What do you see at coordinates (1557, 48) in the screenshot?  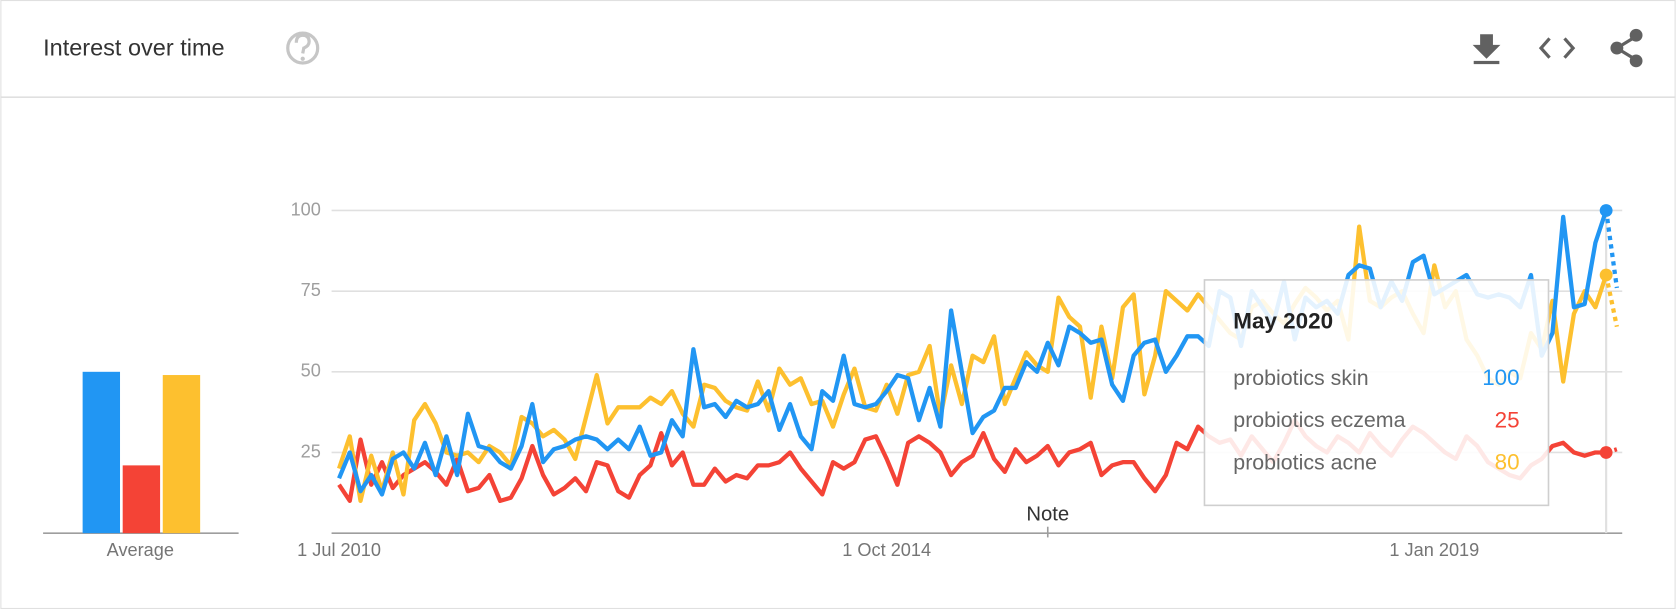 I see `embed-icon` at bounding box center [1557, 48].